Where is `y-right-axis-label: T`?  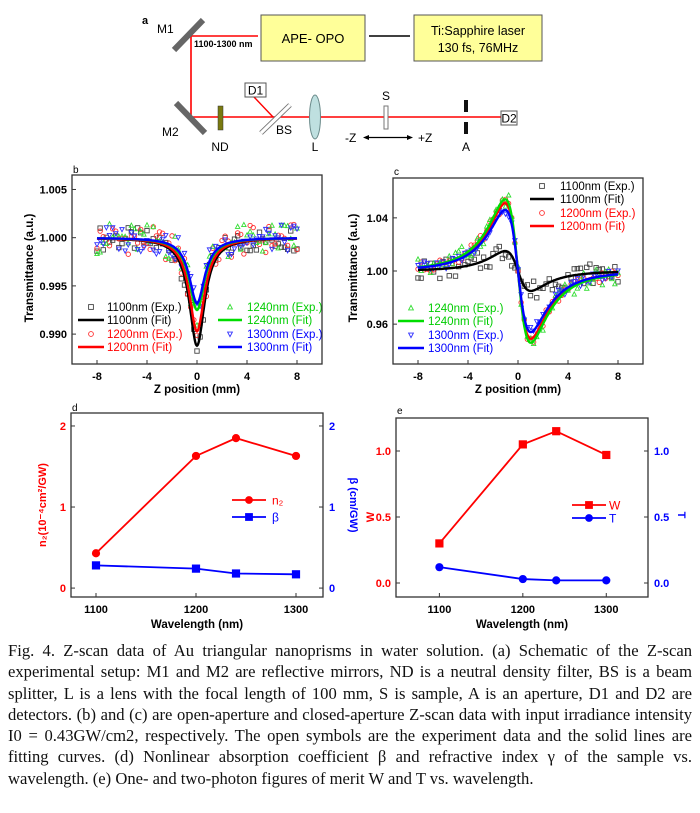 y-right-axis-label: T is located at coordinates (681, 515).